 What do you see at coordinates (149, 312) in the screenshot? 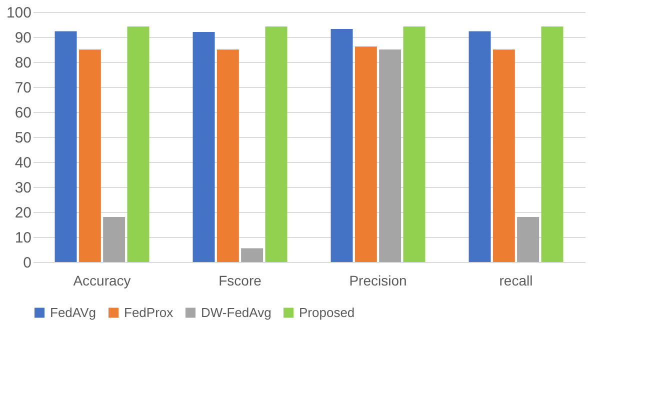
I see `legend-label: FedProx` at bounding box center [149, 312].